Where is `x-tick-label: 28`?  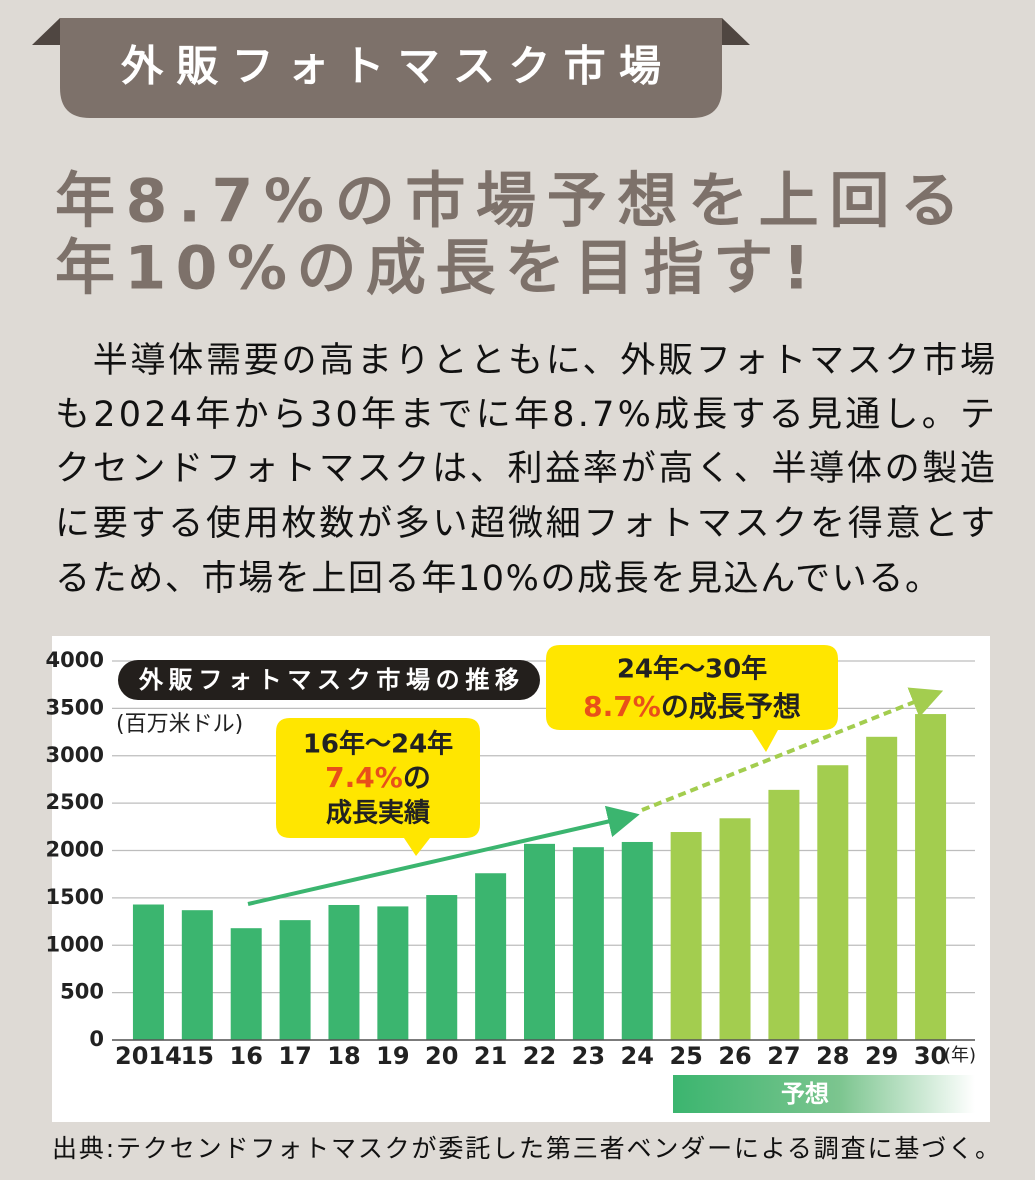 x-tick-label: 28 is located at coordinates (832, 1056).